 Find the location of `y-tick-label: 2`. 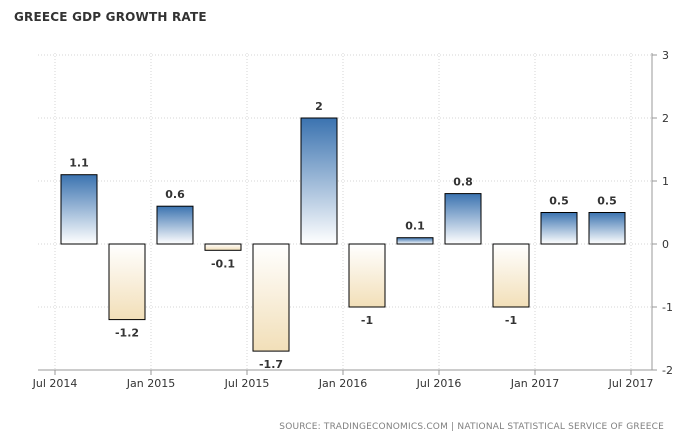

y-tick-label: 2 is located at coordinates (665, 118).